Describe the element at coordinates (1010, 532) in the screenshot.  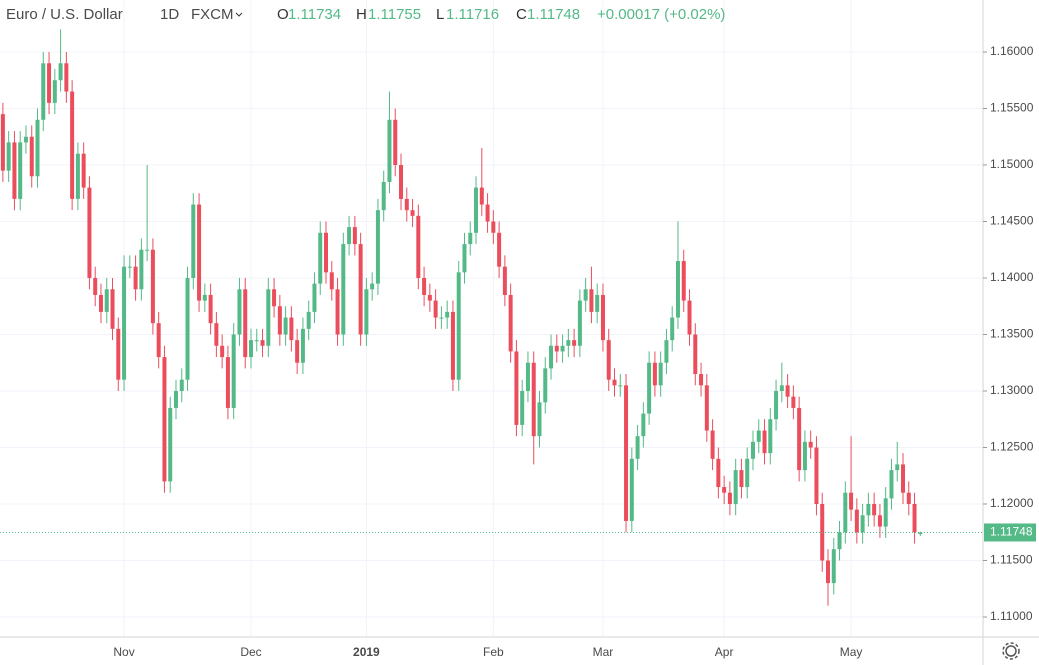
I see `last-price-tag` at that location.